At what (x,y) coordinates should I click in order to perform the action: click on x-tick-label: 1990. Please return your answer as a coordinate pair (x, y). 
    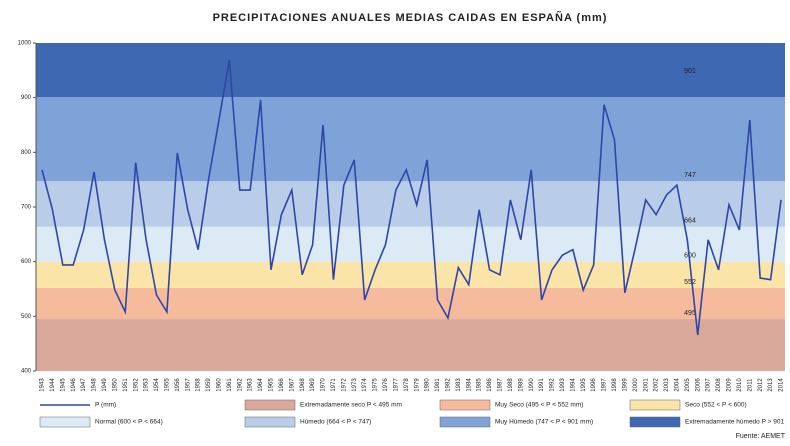
    Looking at the image, I should click on (532, 385).